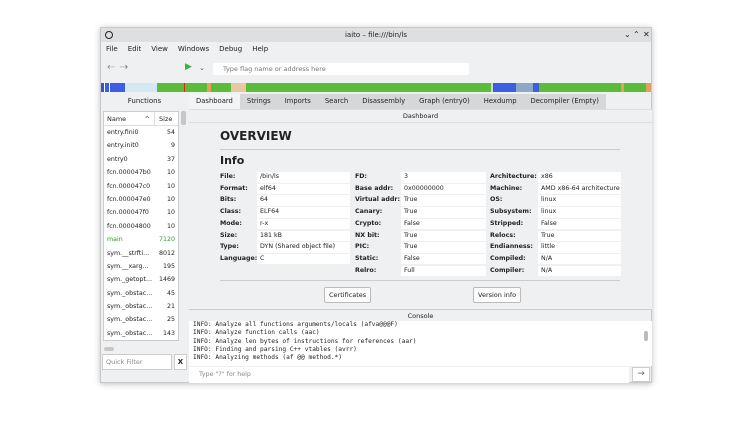 The image size is (752, 423). Describe the element at coordinates (180, 362) in the screenshot. I see `clear-filter-button: X` at that location.